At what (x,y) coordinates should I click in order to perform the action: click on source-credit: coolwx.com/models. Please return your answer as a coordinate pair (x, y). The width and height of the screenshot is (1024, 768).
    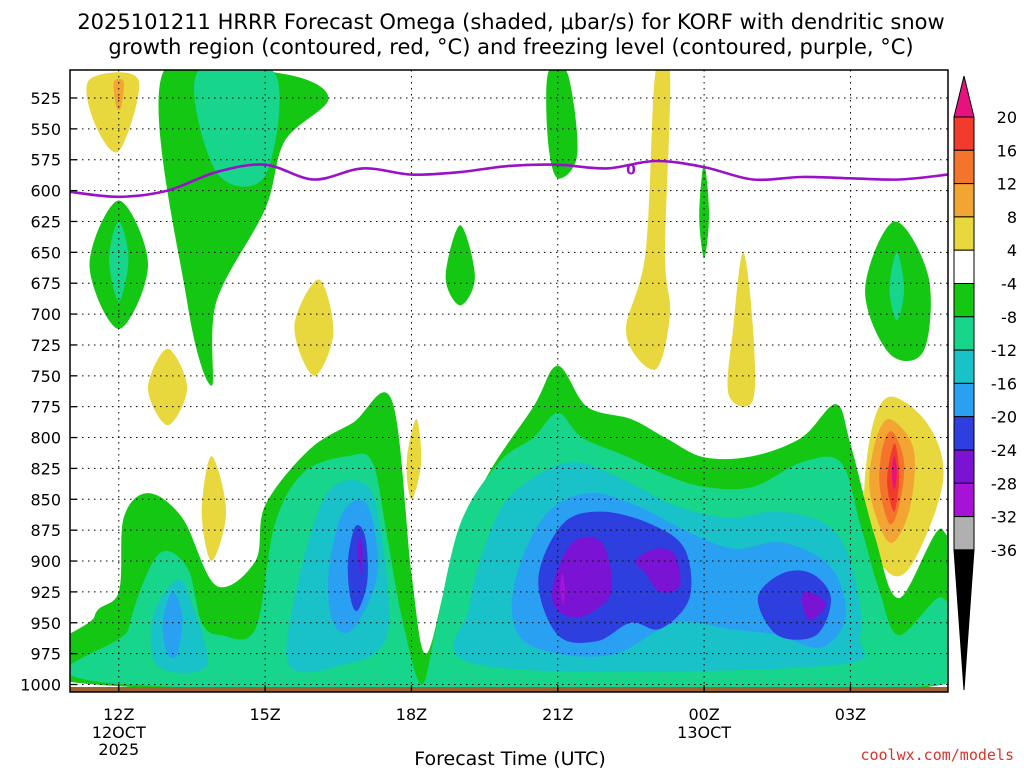
    Looking at the image, I should click on (937, 755).